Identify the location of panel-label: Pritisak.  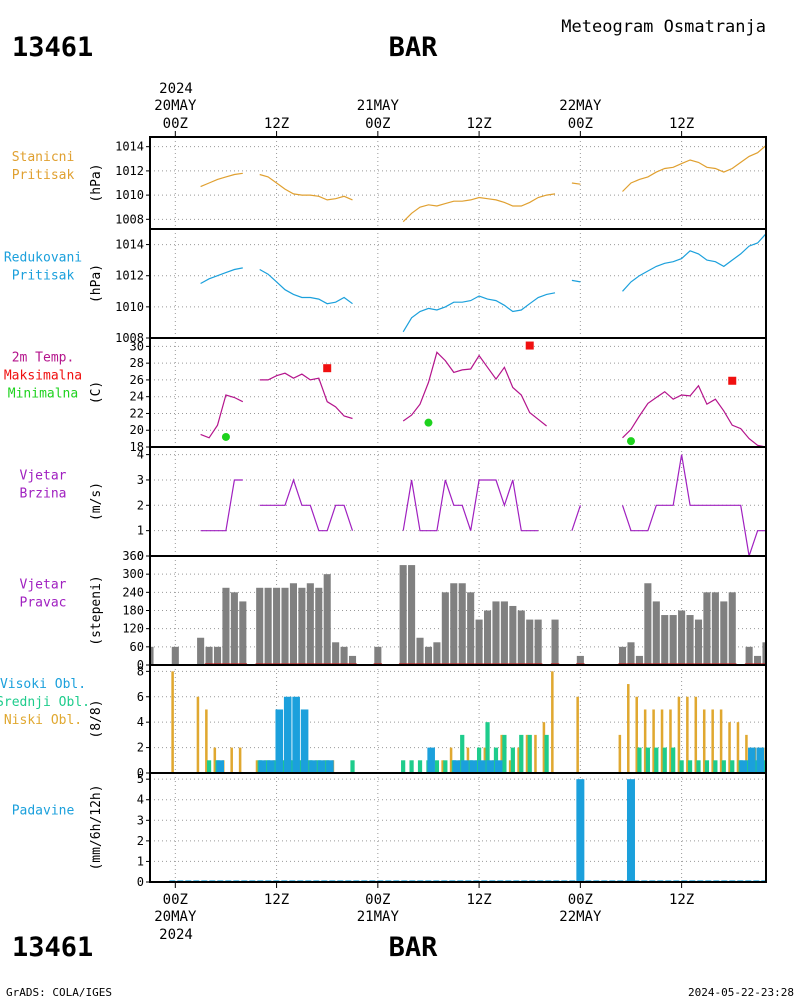
(43, 175).